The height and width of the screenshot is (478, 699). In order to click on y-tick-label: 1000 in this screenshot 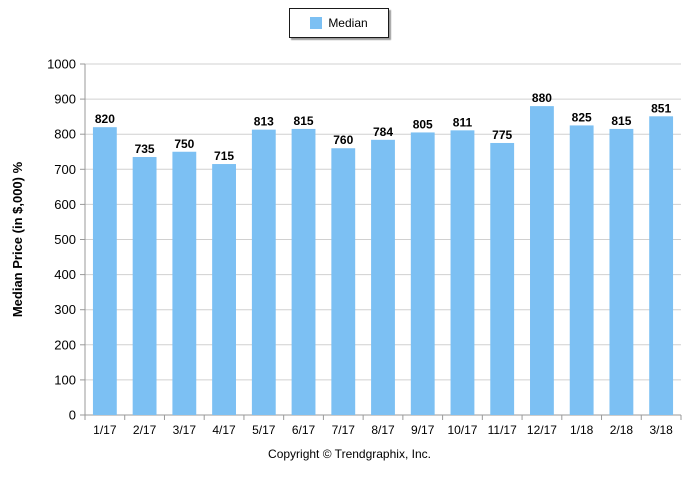, I will do `click(61, 64)`.